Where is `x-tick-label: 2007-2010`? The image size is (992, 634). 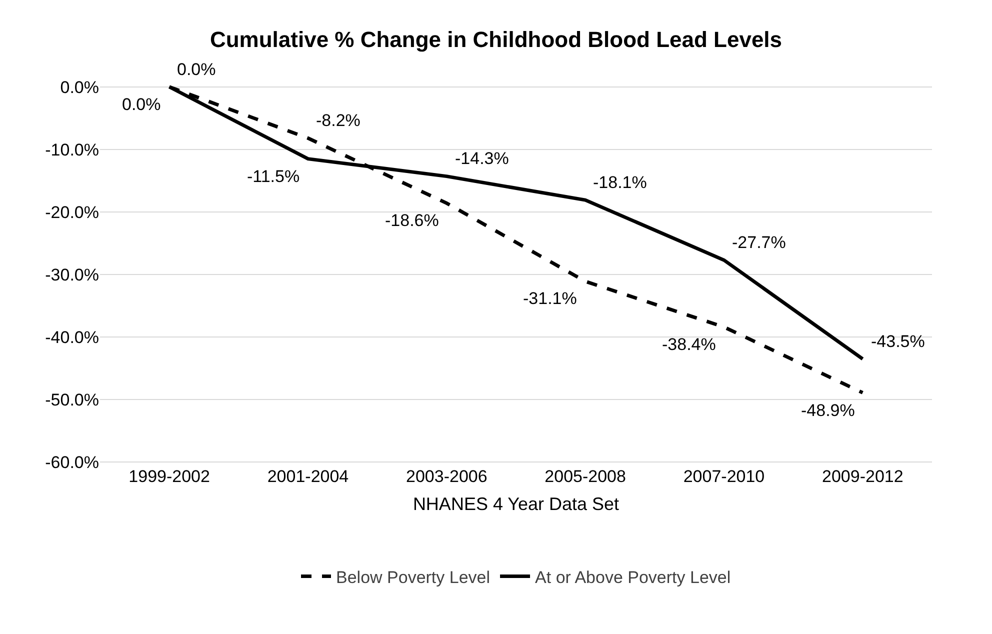 x-tick-label: 2007-2010 is located at coordinates (724, 476).